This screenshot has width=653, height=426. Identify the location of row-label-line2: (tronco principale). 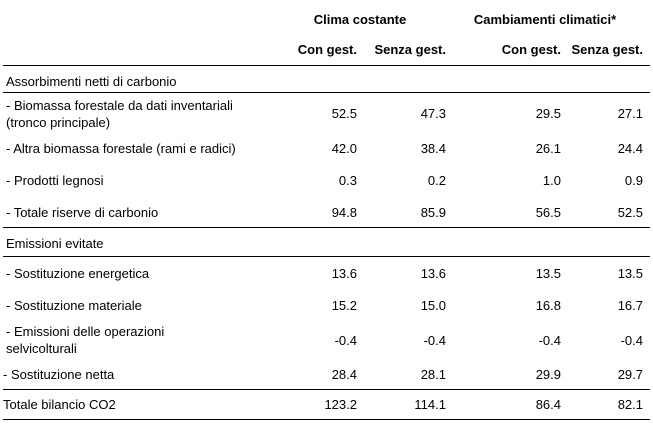
(58, 122).